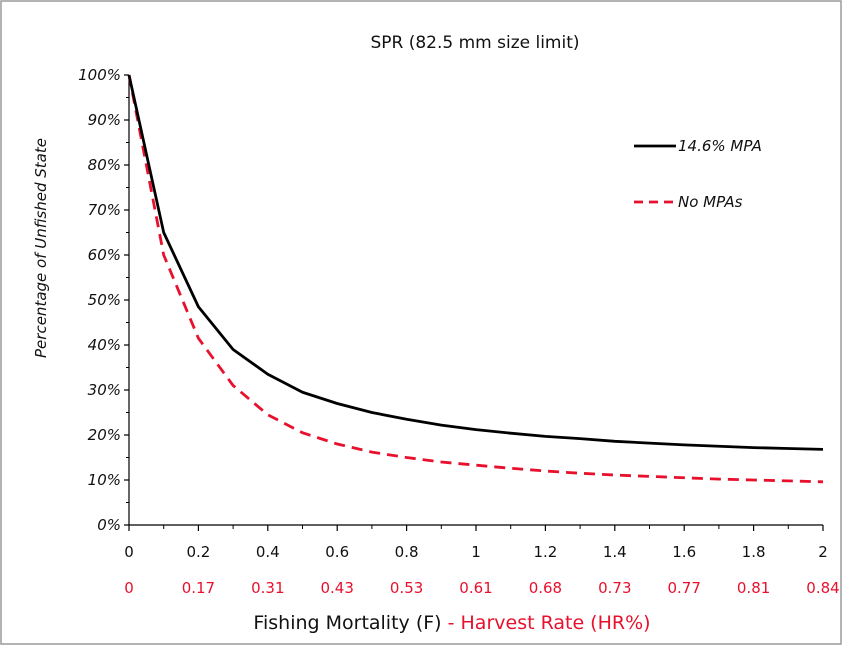  Describe the element at coordinates (683, 588) in the screenshot. I see `harvest-rate-tick-label: 0.77` at that location.